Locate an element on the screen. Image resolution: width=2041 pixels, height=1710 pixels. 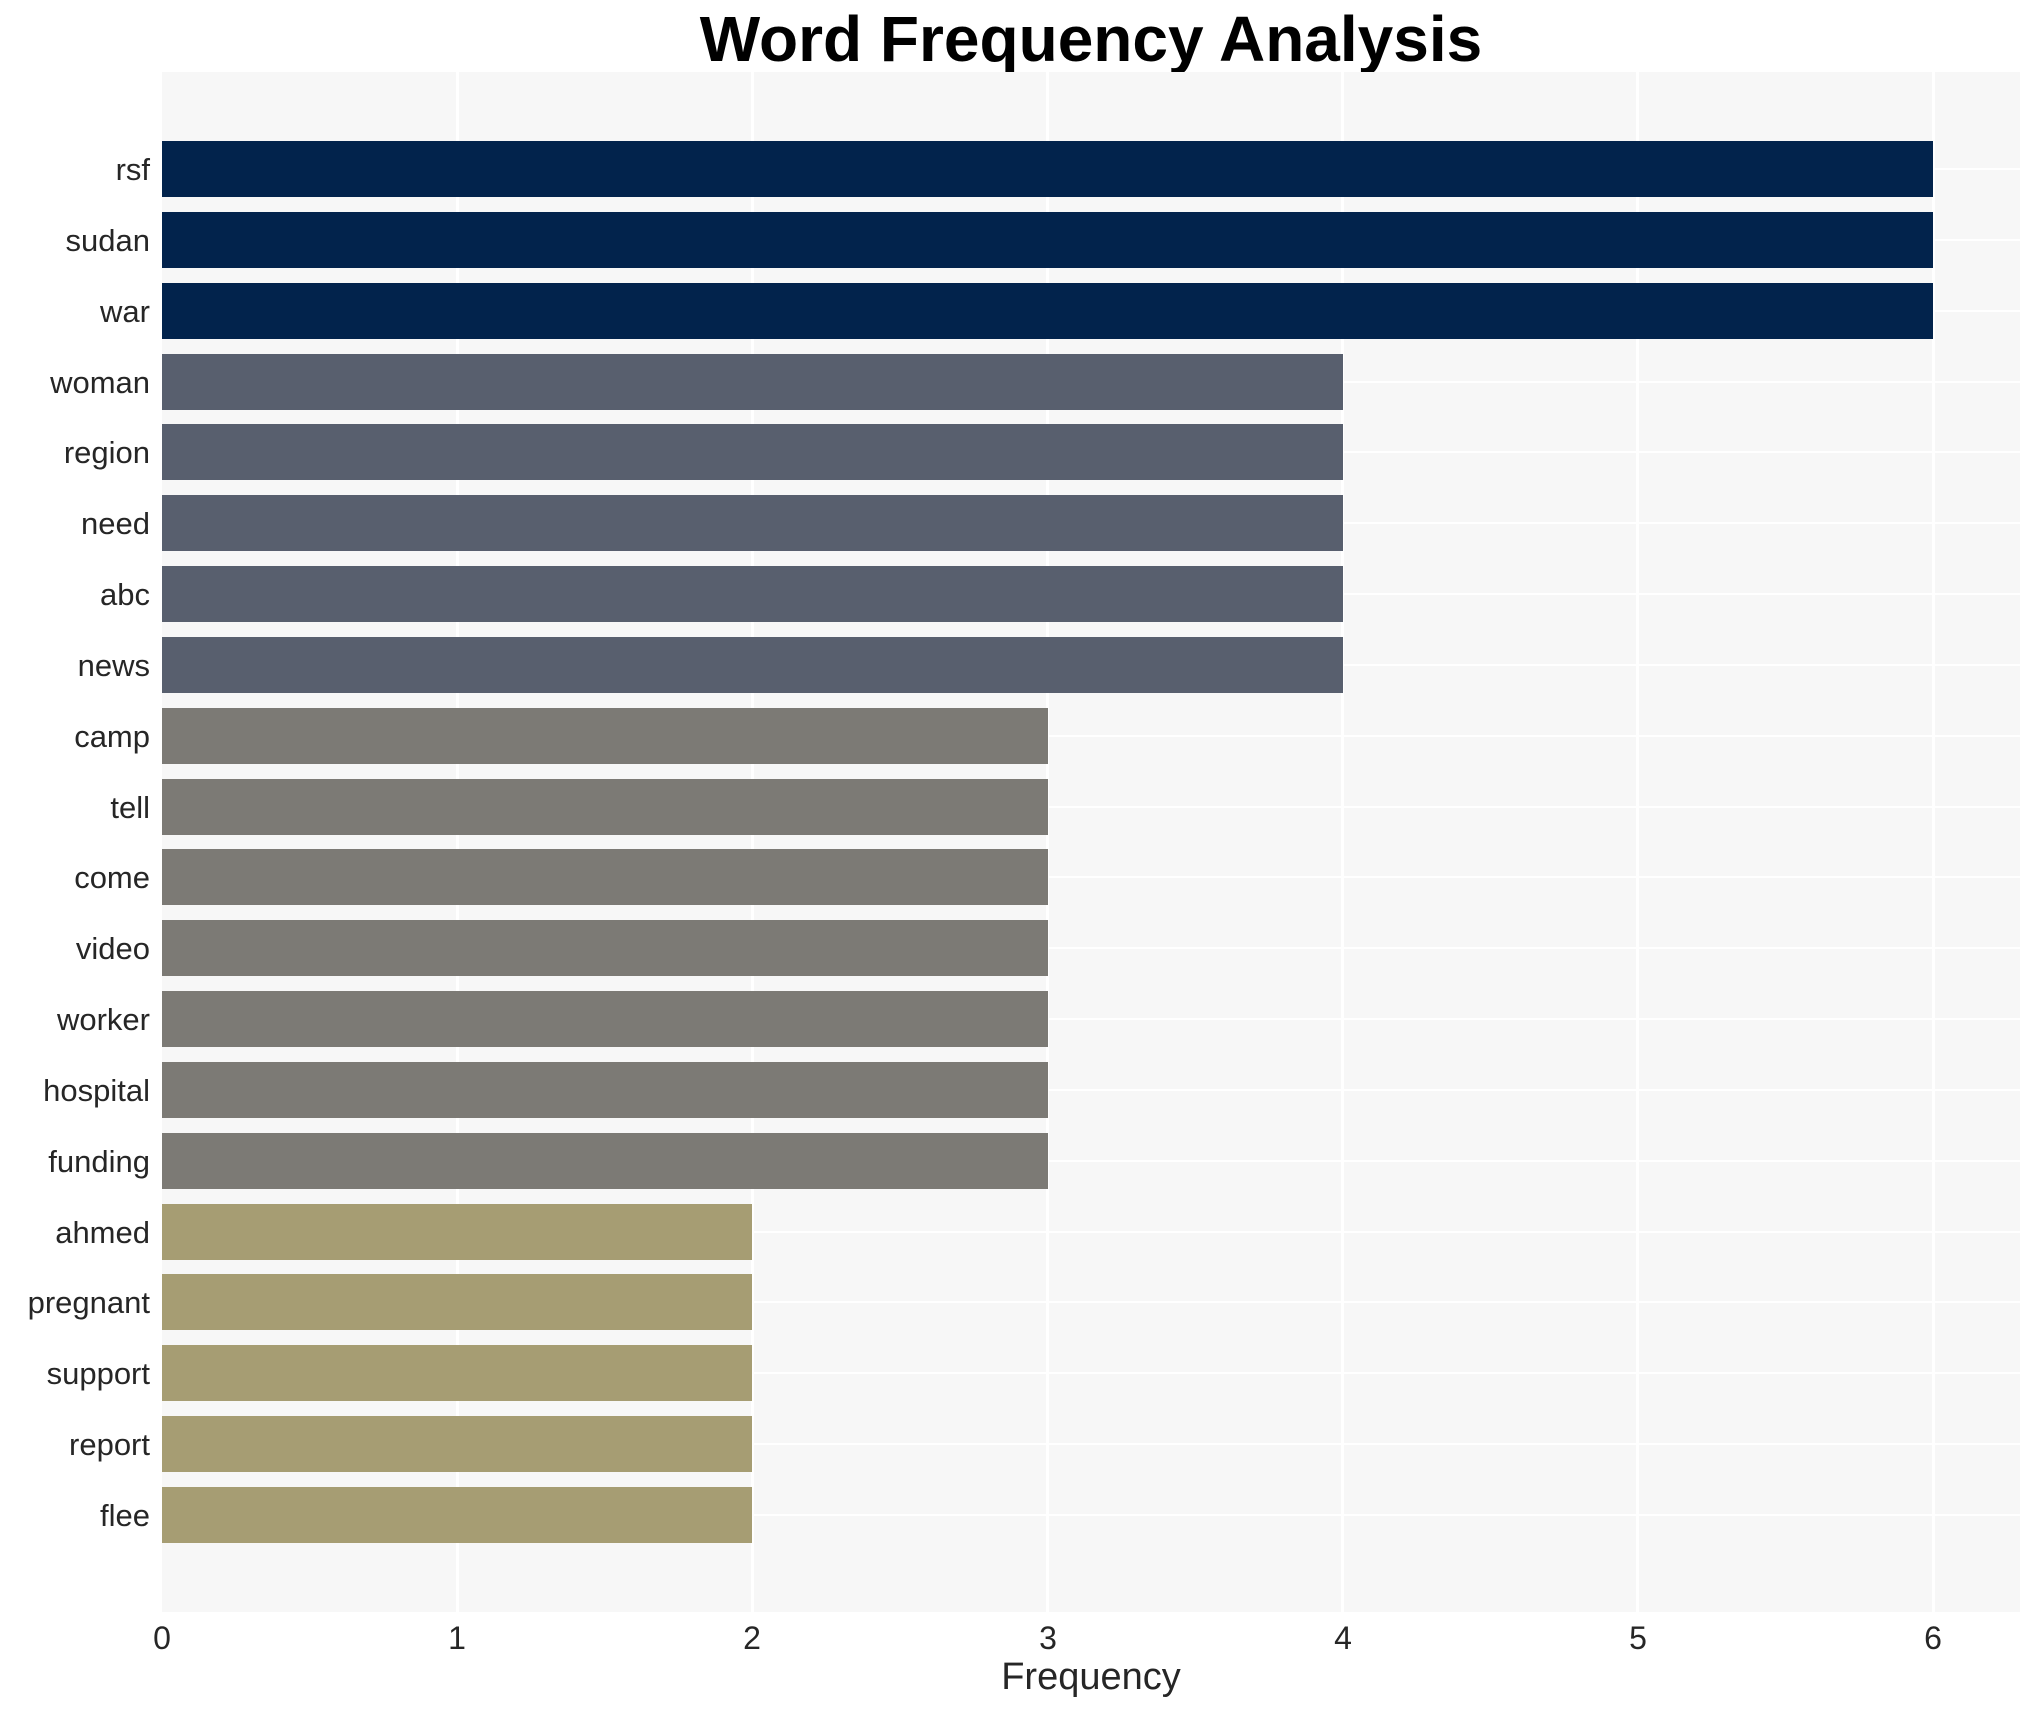
bar-woman is located at coordinates (752, 382).